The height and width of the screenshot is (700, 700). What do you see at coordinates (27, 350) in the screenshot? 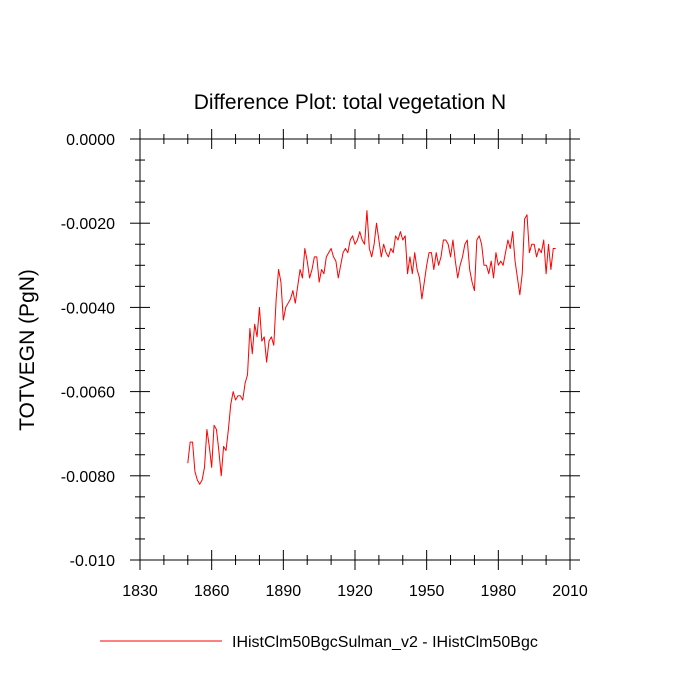
I see `y-axis-label: TOTVEGN (PgN)` at bounding box center [27, 350].